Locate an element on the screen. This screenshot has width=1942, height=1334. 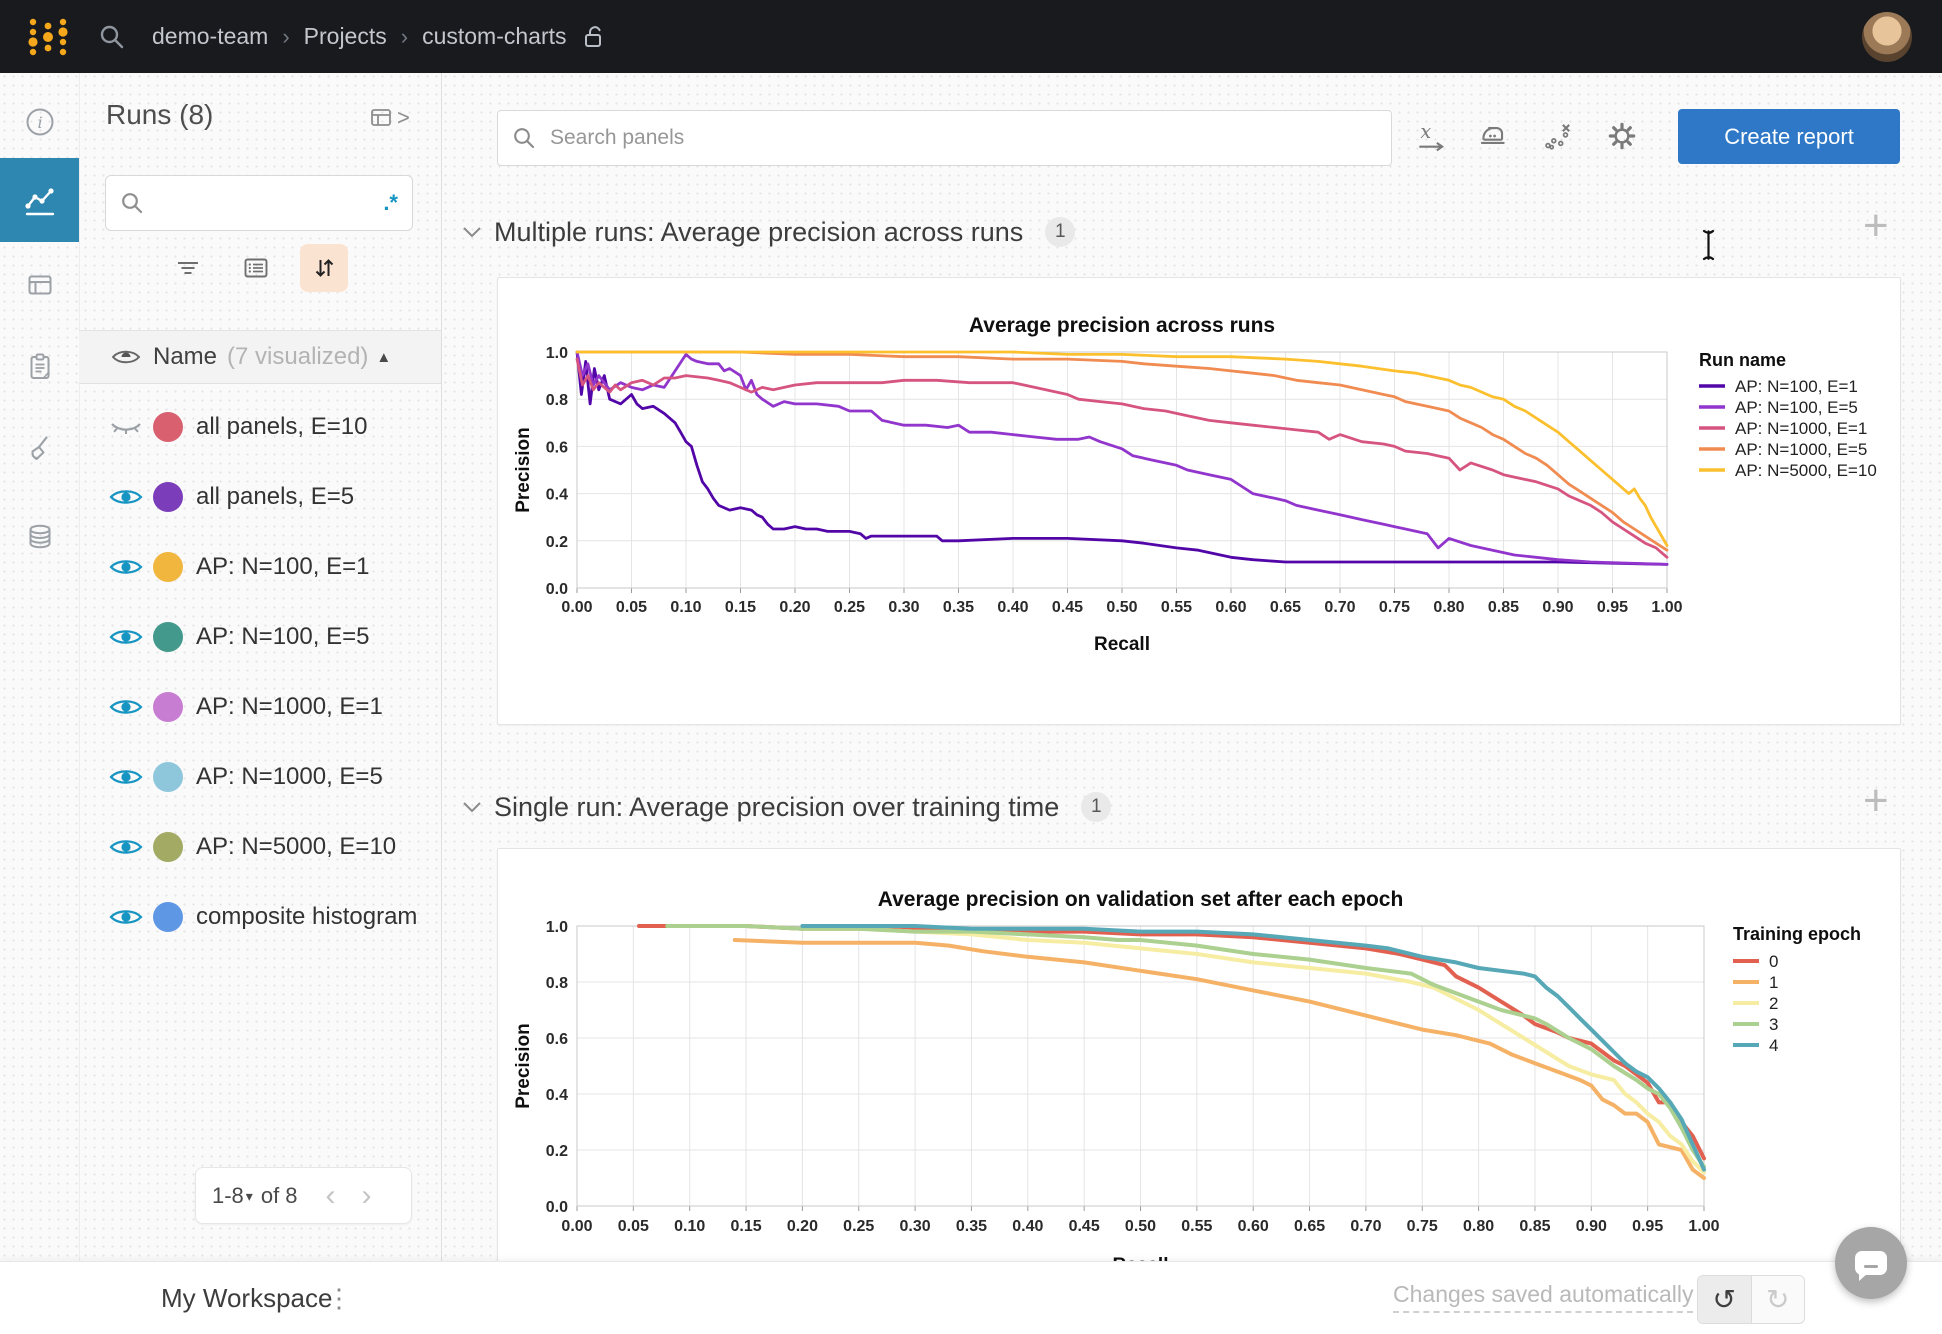
breadcrumb-project-name: custom-charts is located at coordinates (494, 36).